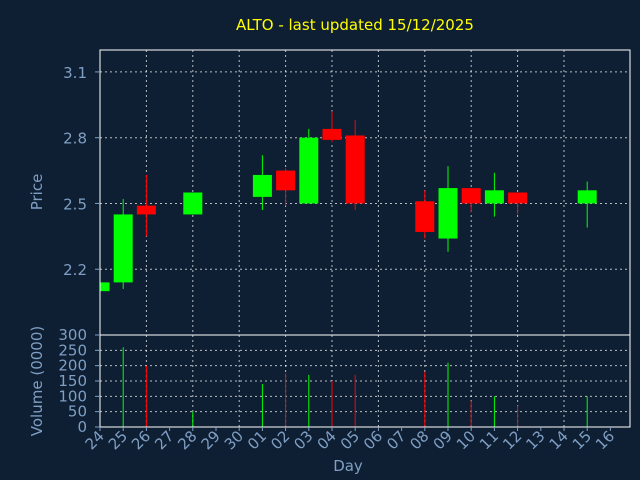 The image size is (640, 480). I want to click on volume-tick-label: 0, so click(82, 427).